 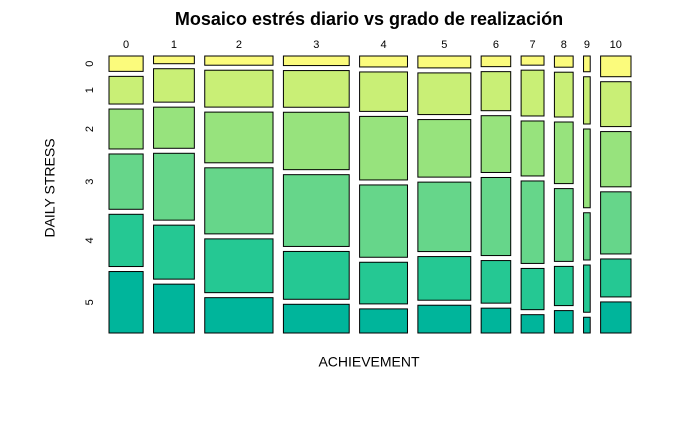 I want to click on x-tick-label: 10, so click(x=616, y=45).